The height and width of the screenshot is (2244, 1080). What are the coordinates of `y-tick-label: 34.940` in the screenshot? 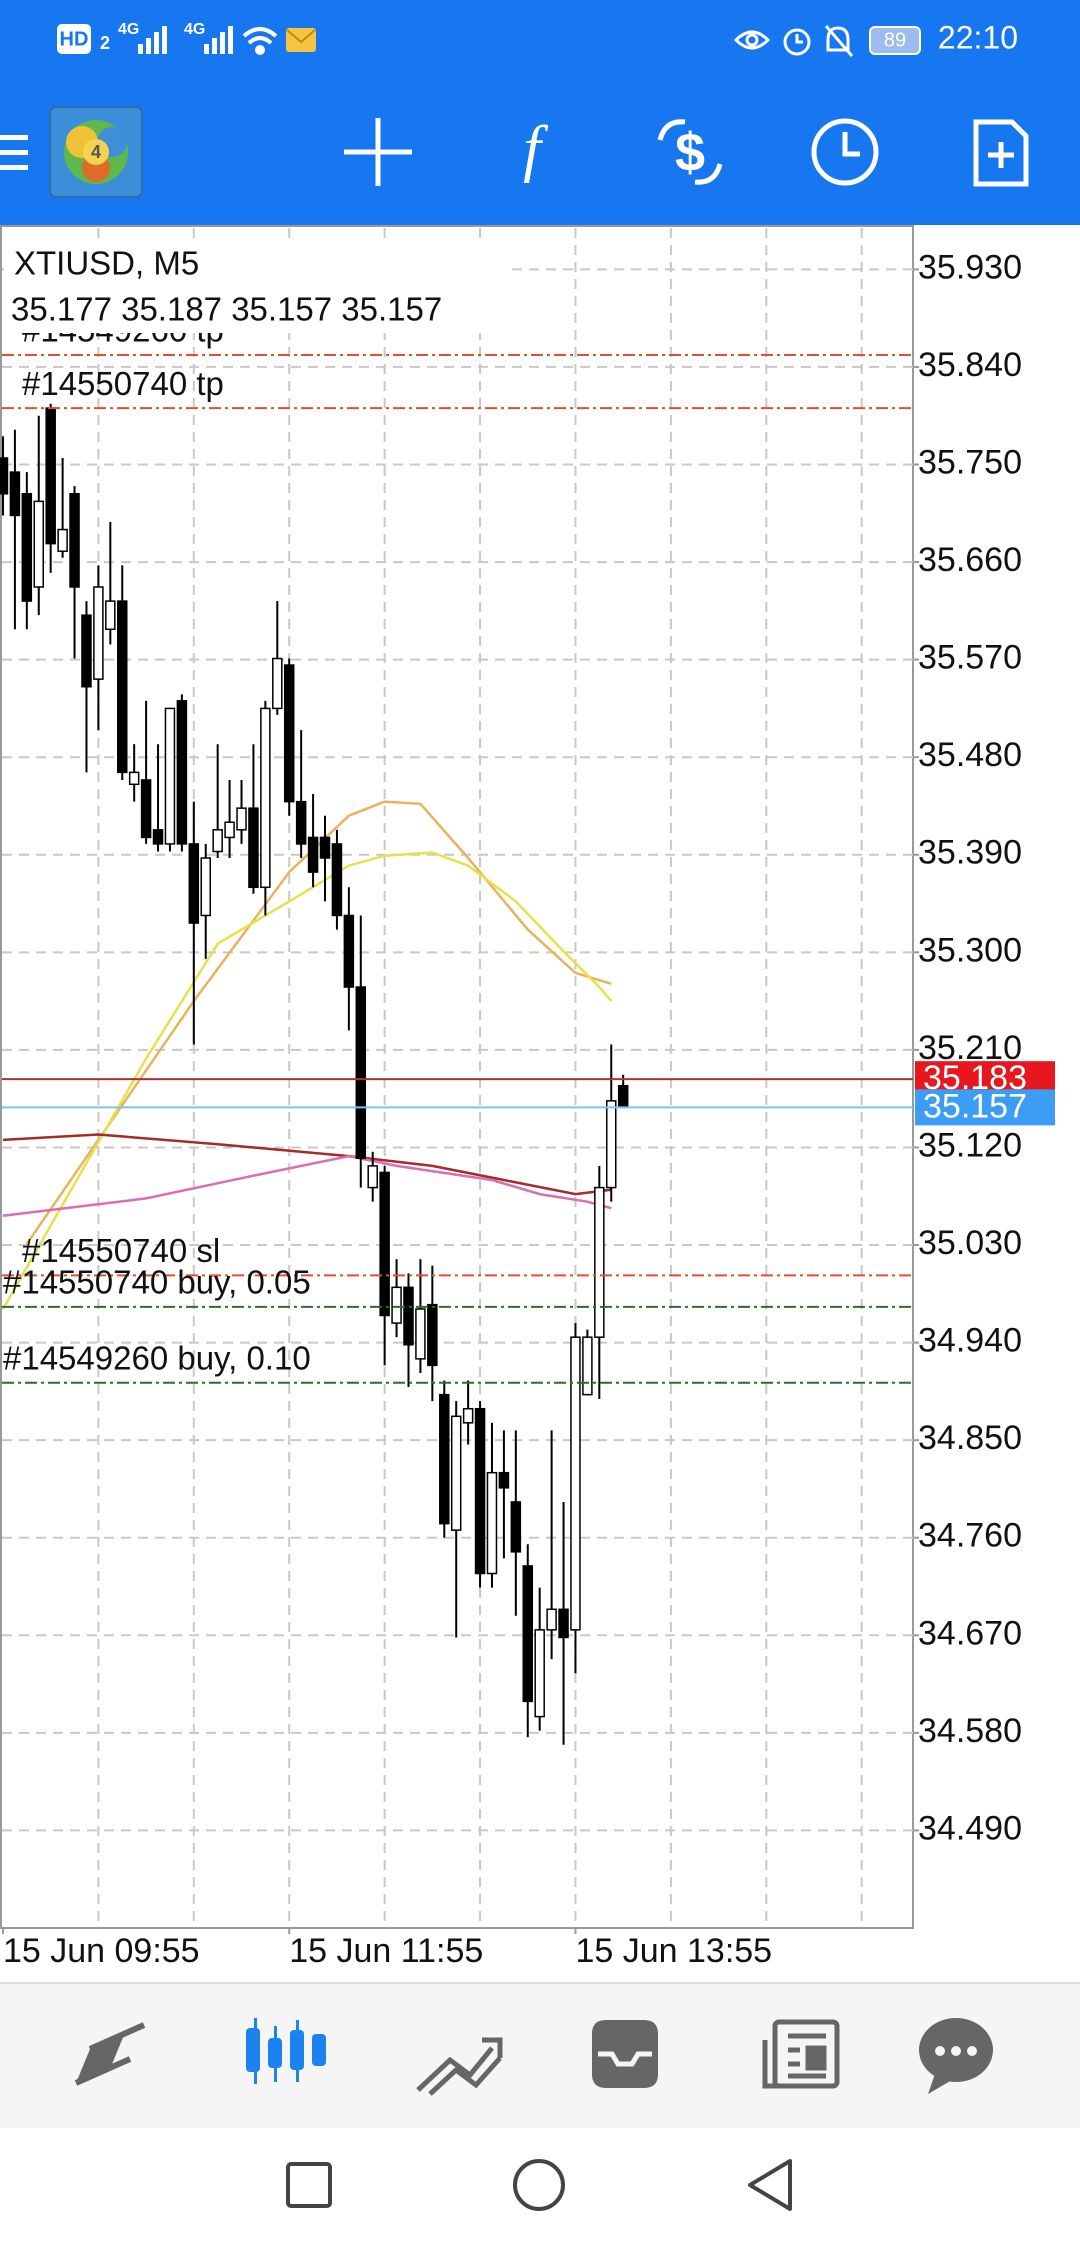 It's located at (970, 1341).